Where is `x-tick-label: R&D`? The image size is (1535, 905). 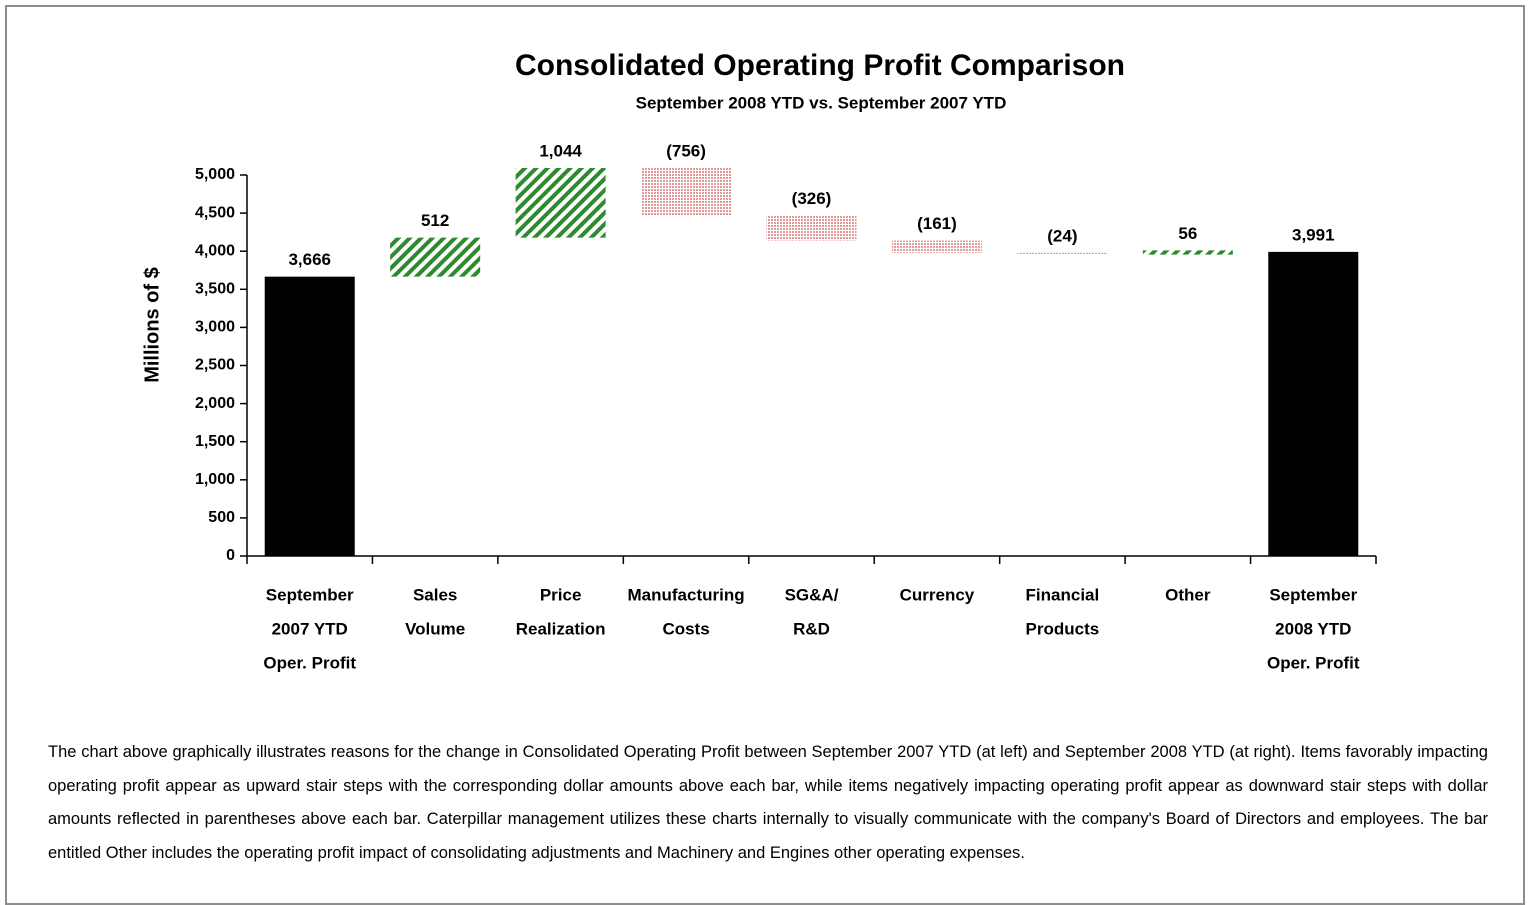 x-tick-label: R&D is located at coordinates (811, 628).